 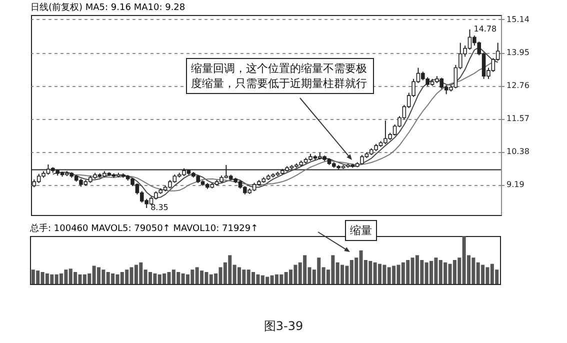 I want to click on y-tick-label: 9.19, so click(x=515, y=185).